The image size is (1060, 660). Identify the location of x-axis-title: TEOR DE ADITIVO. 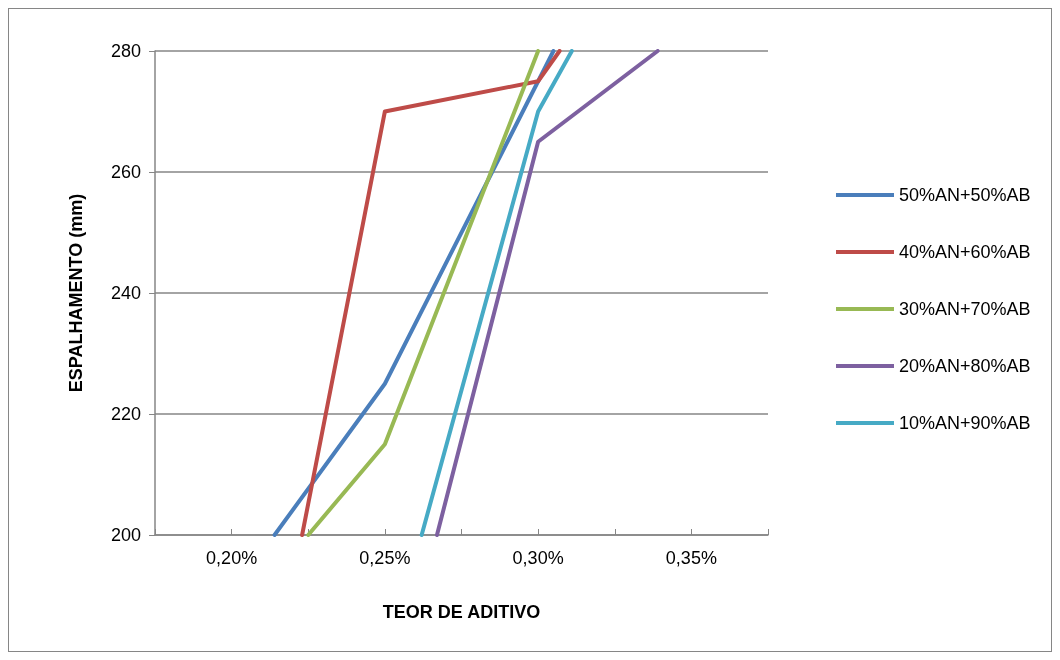
(461, 612).